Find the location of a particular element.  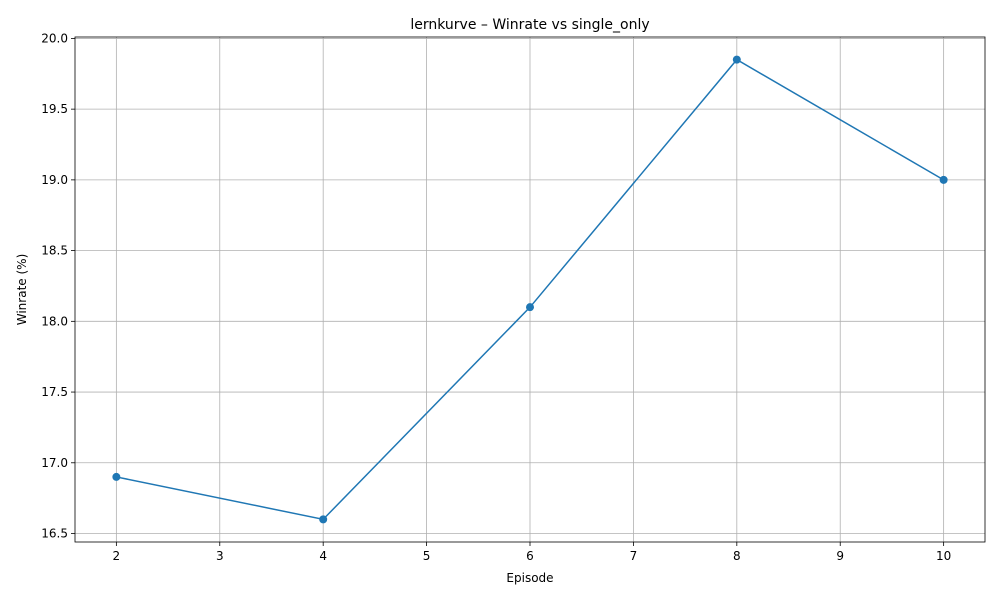

y-tick-label: 16.5 is located at coordinates (54, 534).